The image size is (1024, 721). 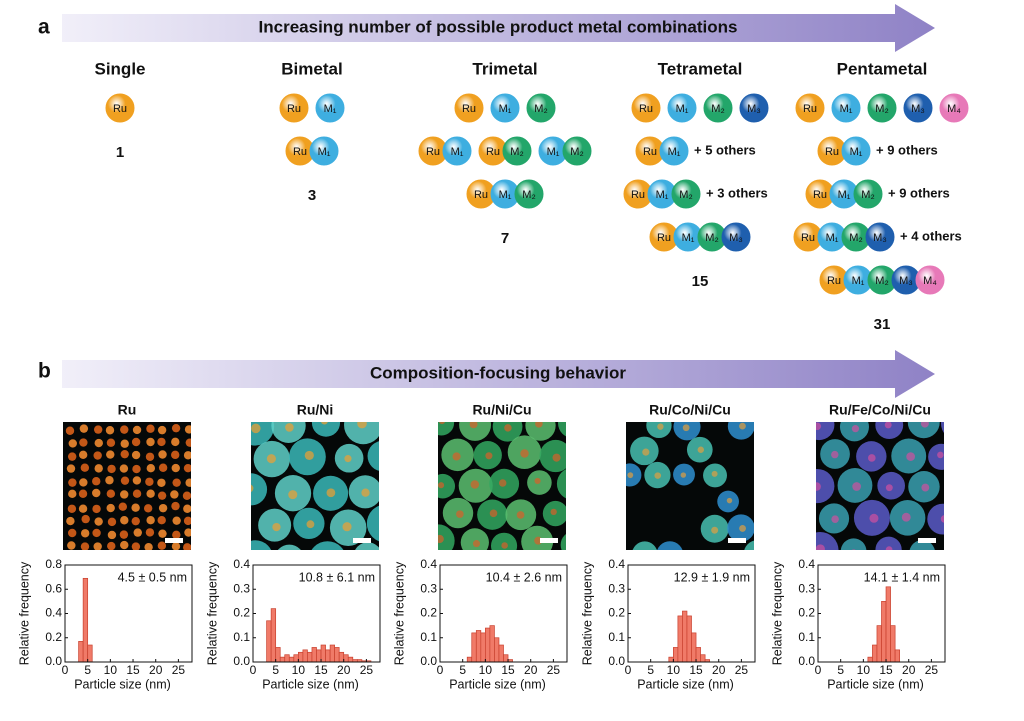 I want to click on x-tick-label: 15, so click(x=133, y=670).